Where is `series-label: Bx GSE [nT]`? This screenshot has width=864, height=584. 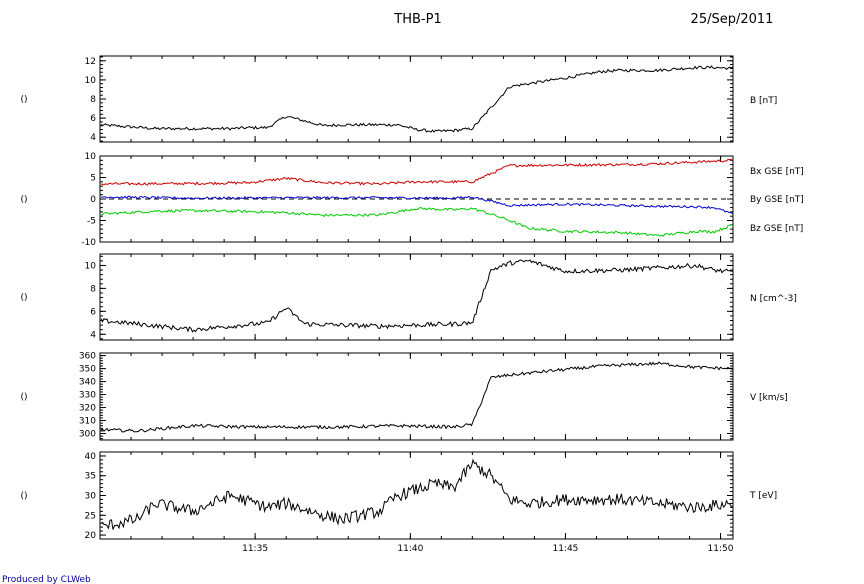 series-label: Bx GSE [nT] is located at coordinates (777, 172).